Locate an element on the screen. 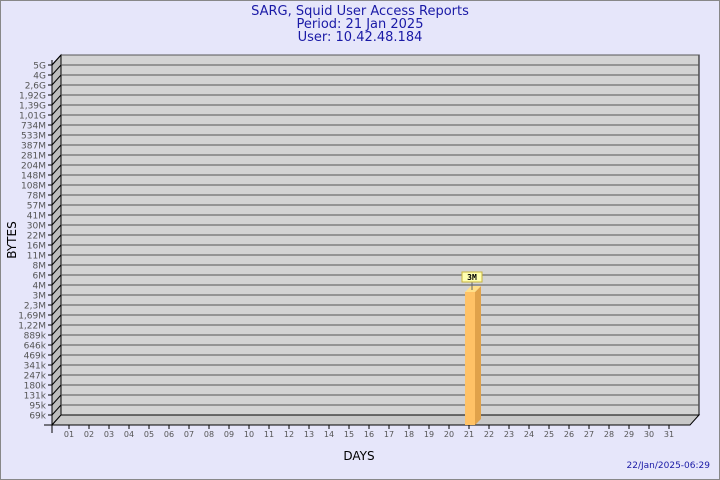 Image resolution: width=720 pixels, height=480 pixels. y-tick-label: 5G is located at coordinates (39, 67).